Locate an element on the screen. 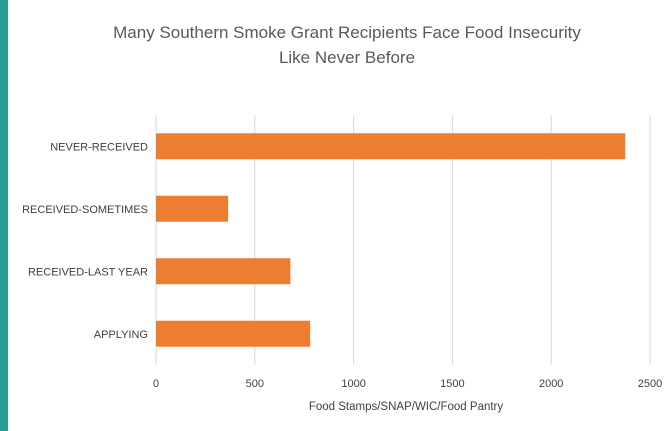 This screenshot has width=670, height=431. category-label: NEVER-RECEIVED is located at coordinates (99, 147).